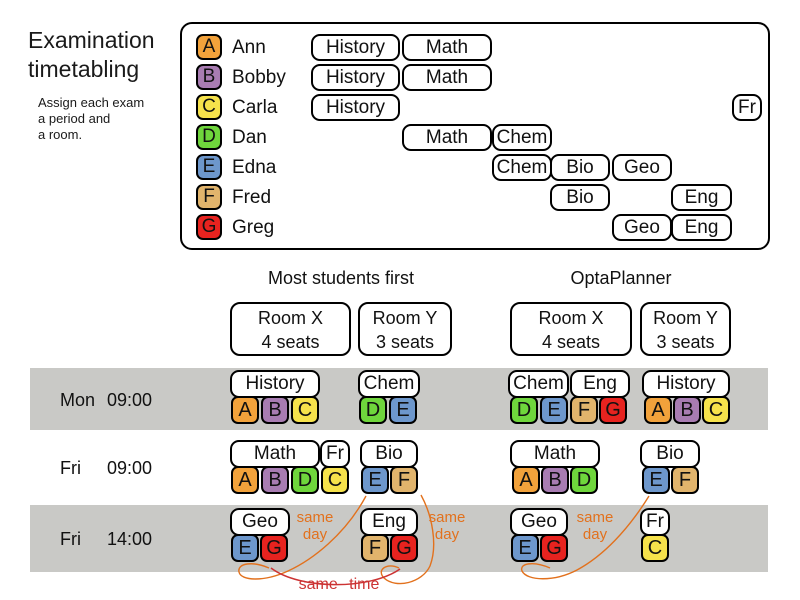 This screenshot has width=800, height=600. What do you see at coordinates (253, 227) in the screenshot?
I see `student-name: Greg` at bounding box center [253, 227].